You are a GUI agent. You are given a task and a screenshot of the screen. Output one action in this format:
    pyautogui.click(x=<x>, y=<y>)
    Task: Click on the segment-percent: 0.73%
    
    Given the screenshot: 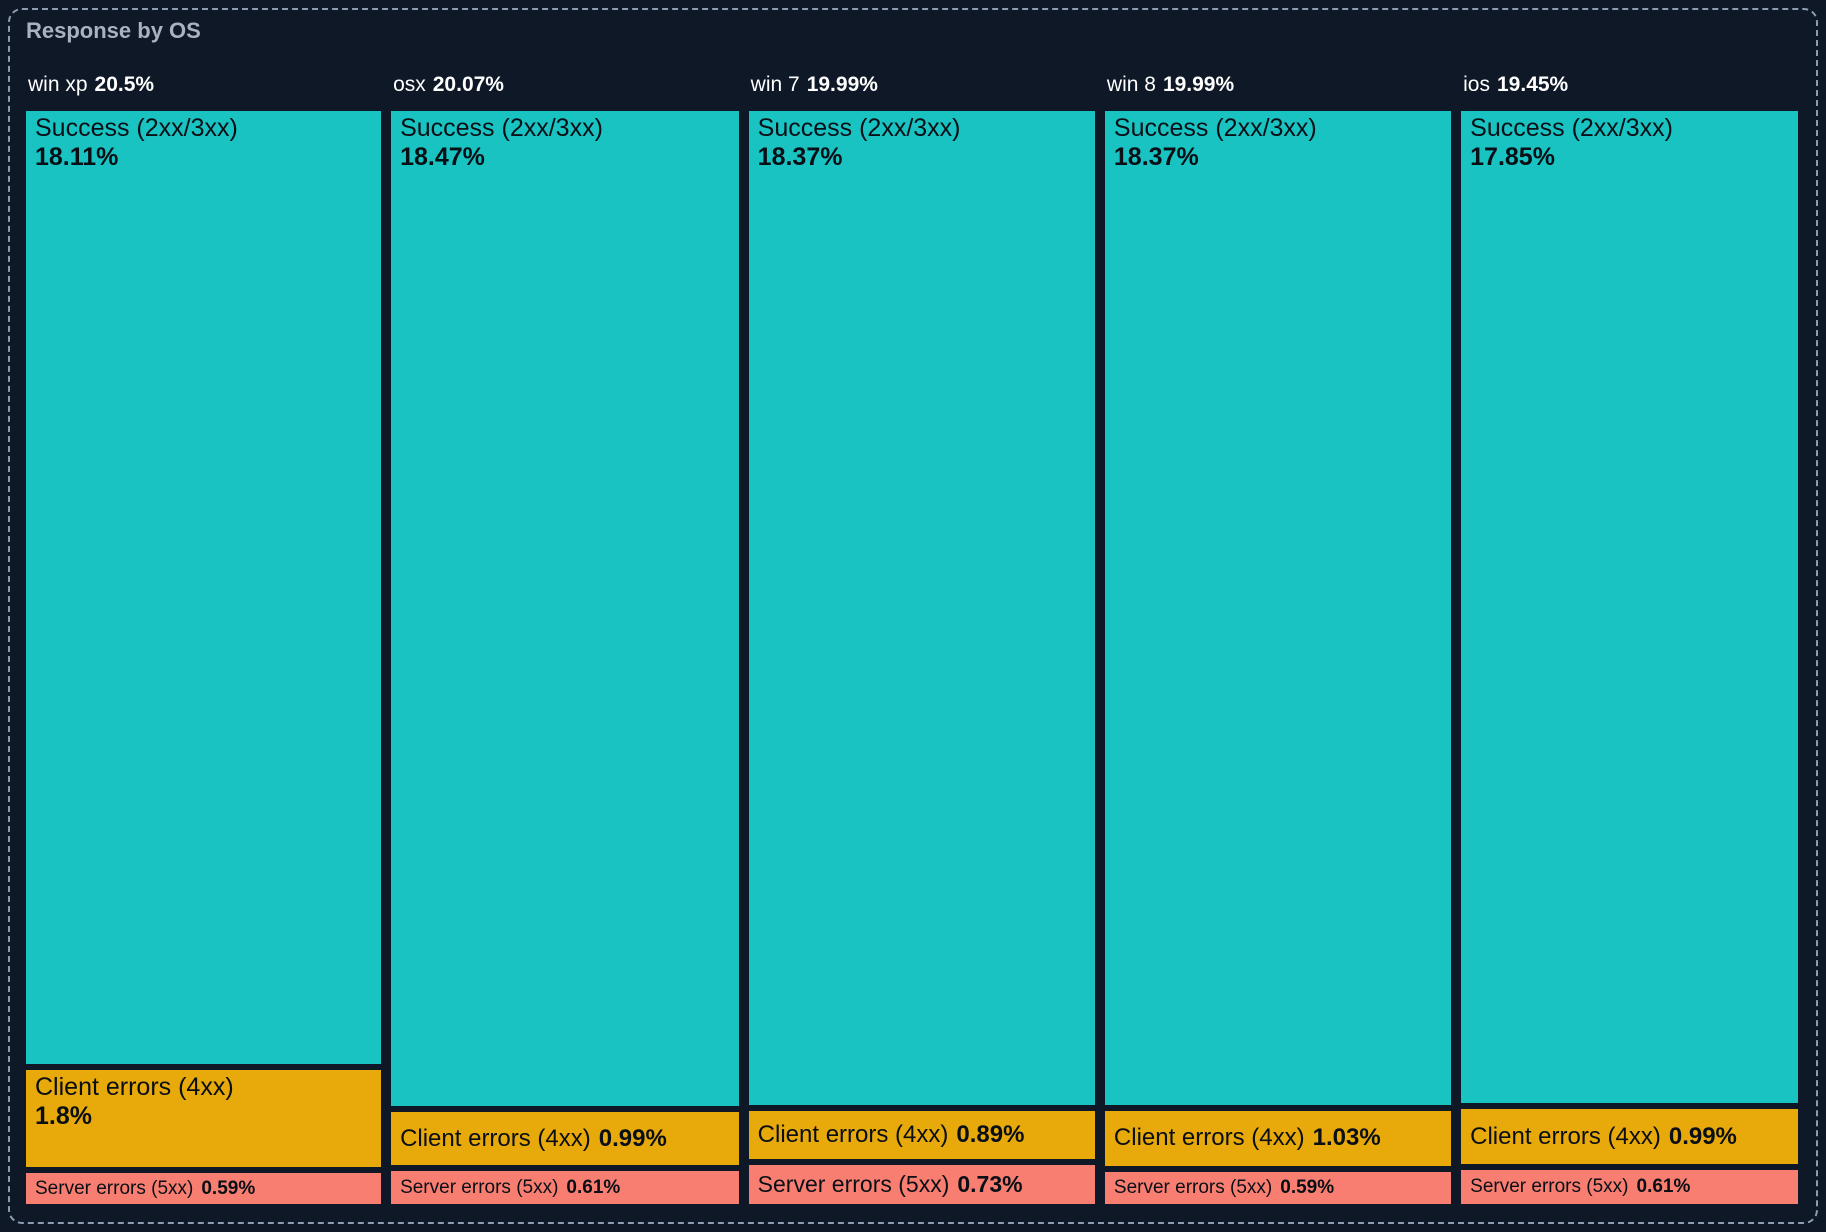 What is the action you would take?
    pyautogui.click(x=990, y=1183)
    